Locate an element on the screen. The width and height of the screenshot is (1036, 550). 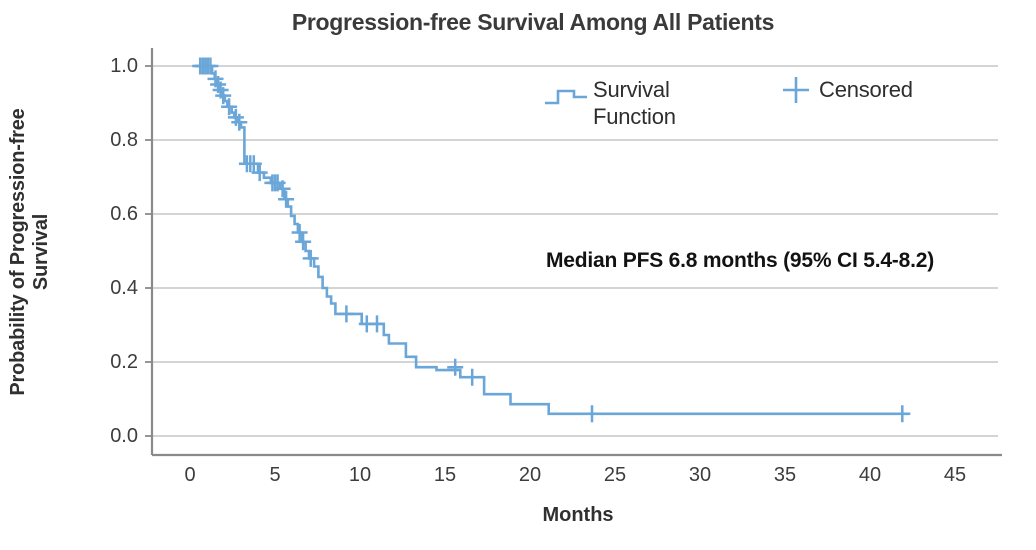
x-tick-label: 20 is located at coordinates (530, 475).